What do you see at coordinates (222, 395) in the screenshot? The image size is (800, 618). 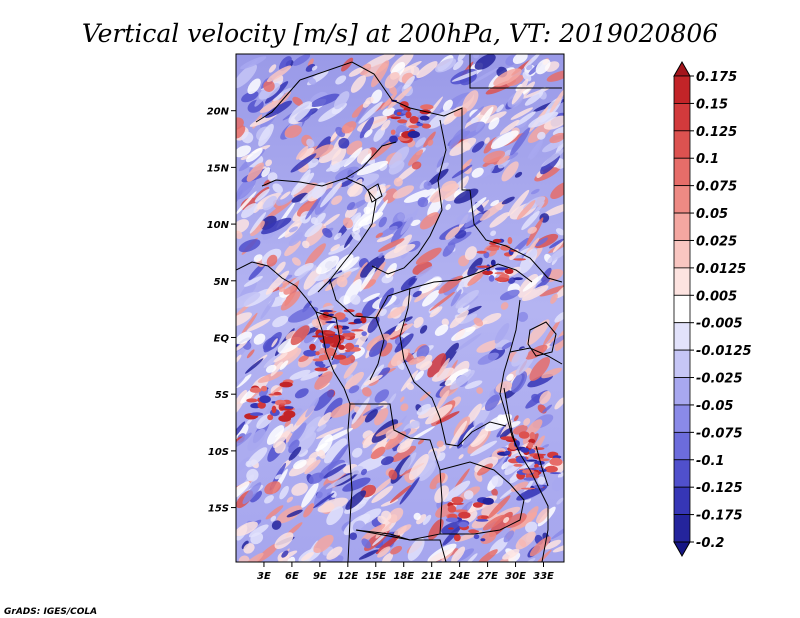 I see `y-tick-label: 5S` at bounding box center [222, 395].